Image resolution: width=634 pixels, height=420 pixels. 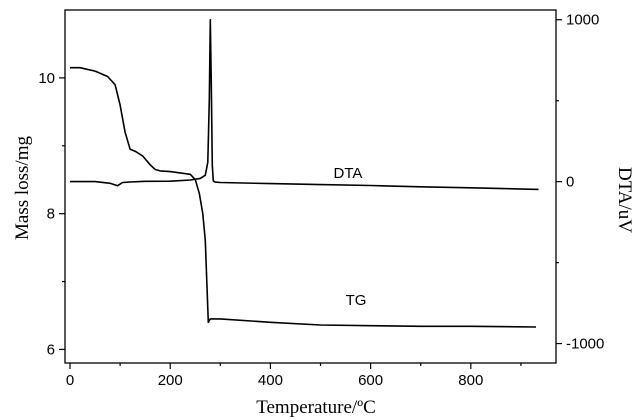 What do you see at coordinates (170, 380) in the screenshot?
I see `x-tick-label: 200` at bounding box center [170, 380].